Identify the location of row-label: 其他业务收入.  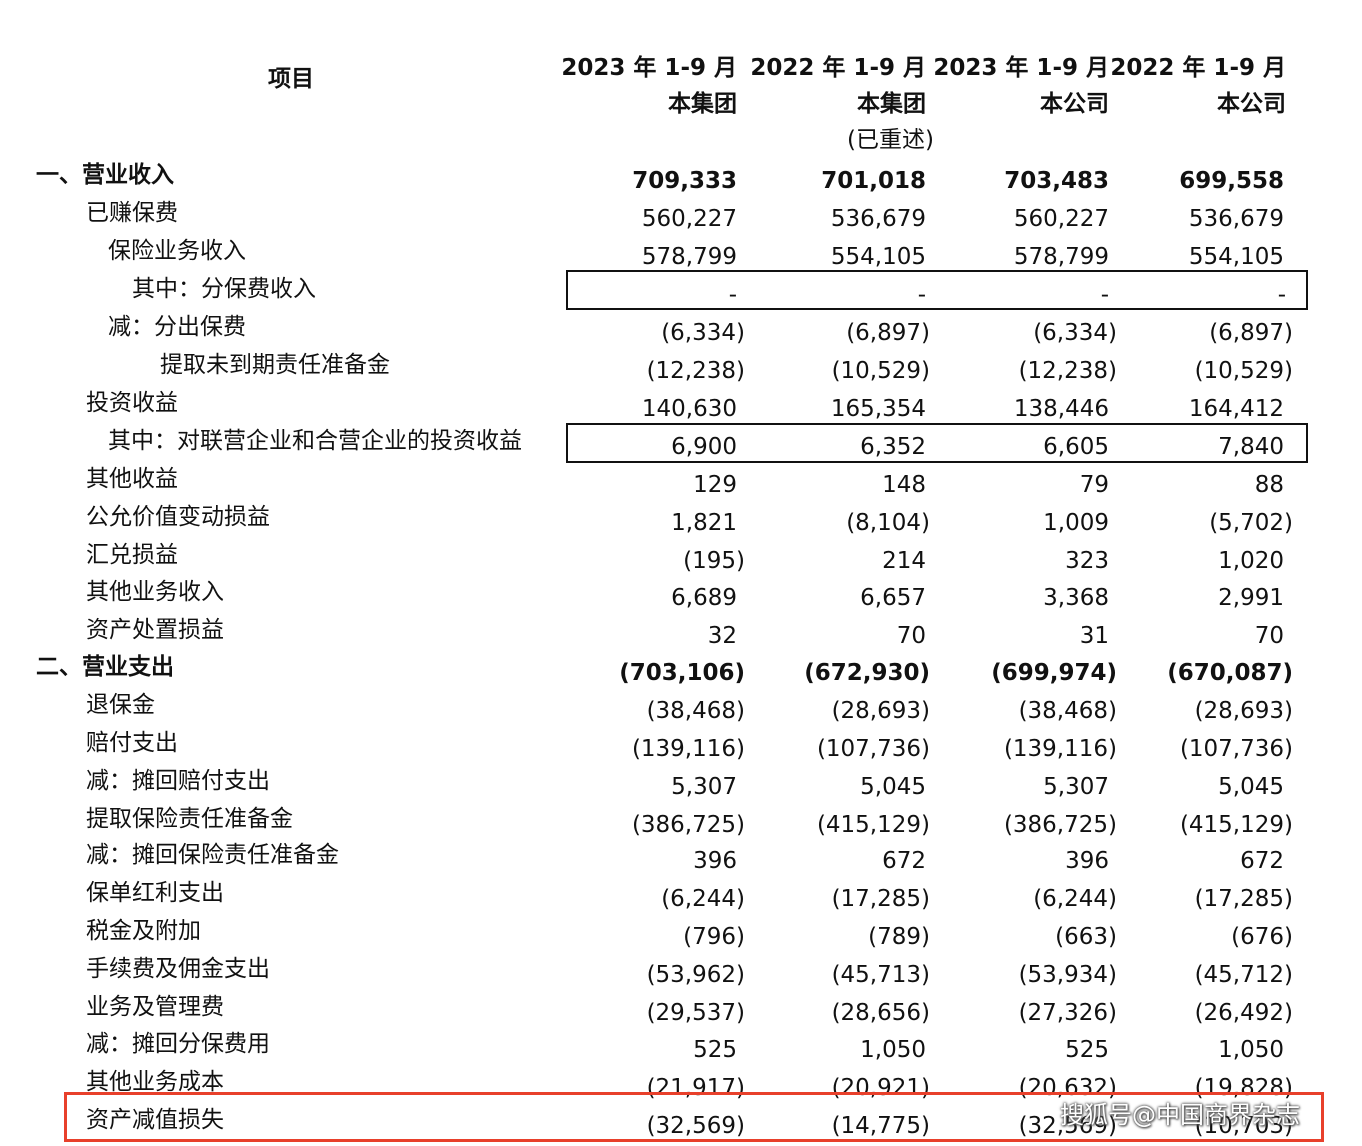
(155, 592).